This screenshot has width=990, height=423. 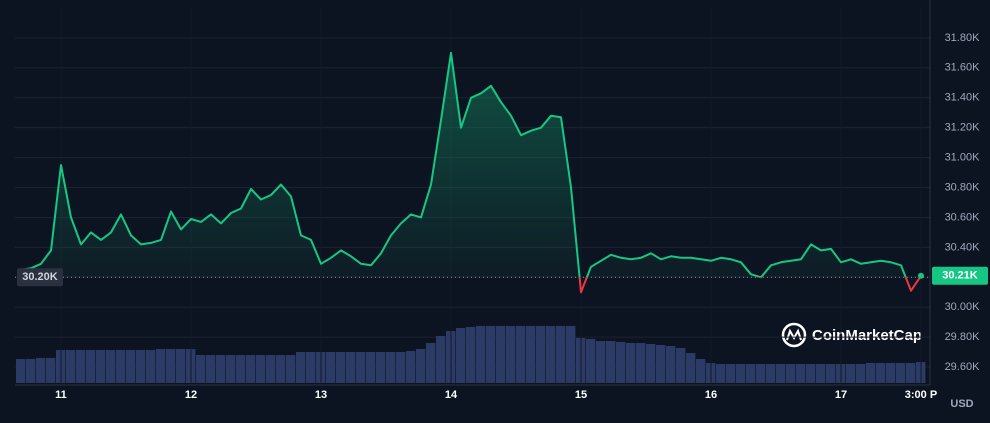 I want to click on last-price-tag, so click(x=960, y=275).